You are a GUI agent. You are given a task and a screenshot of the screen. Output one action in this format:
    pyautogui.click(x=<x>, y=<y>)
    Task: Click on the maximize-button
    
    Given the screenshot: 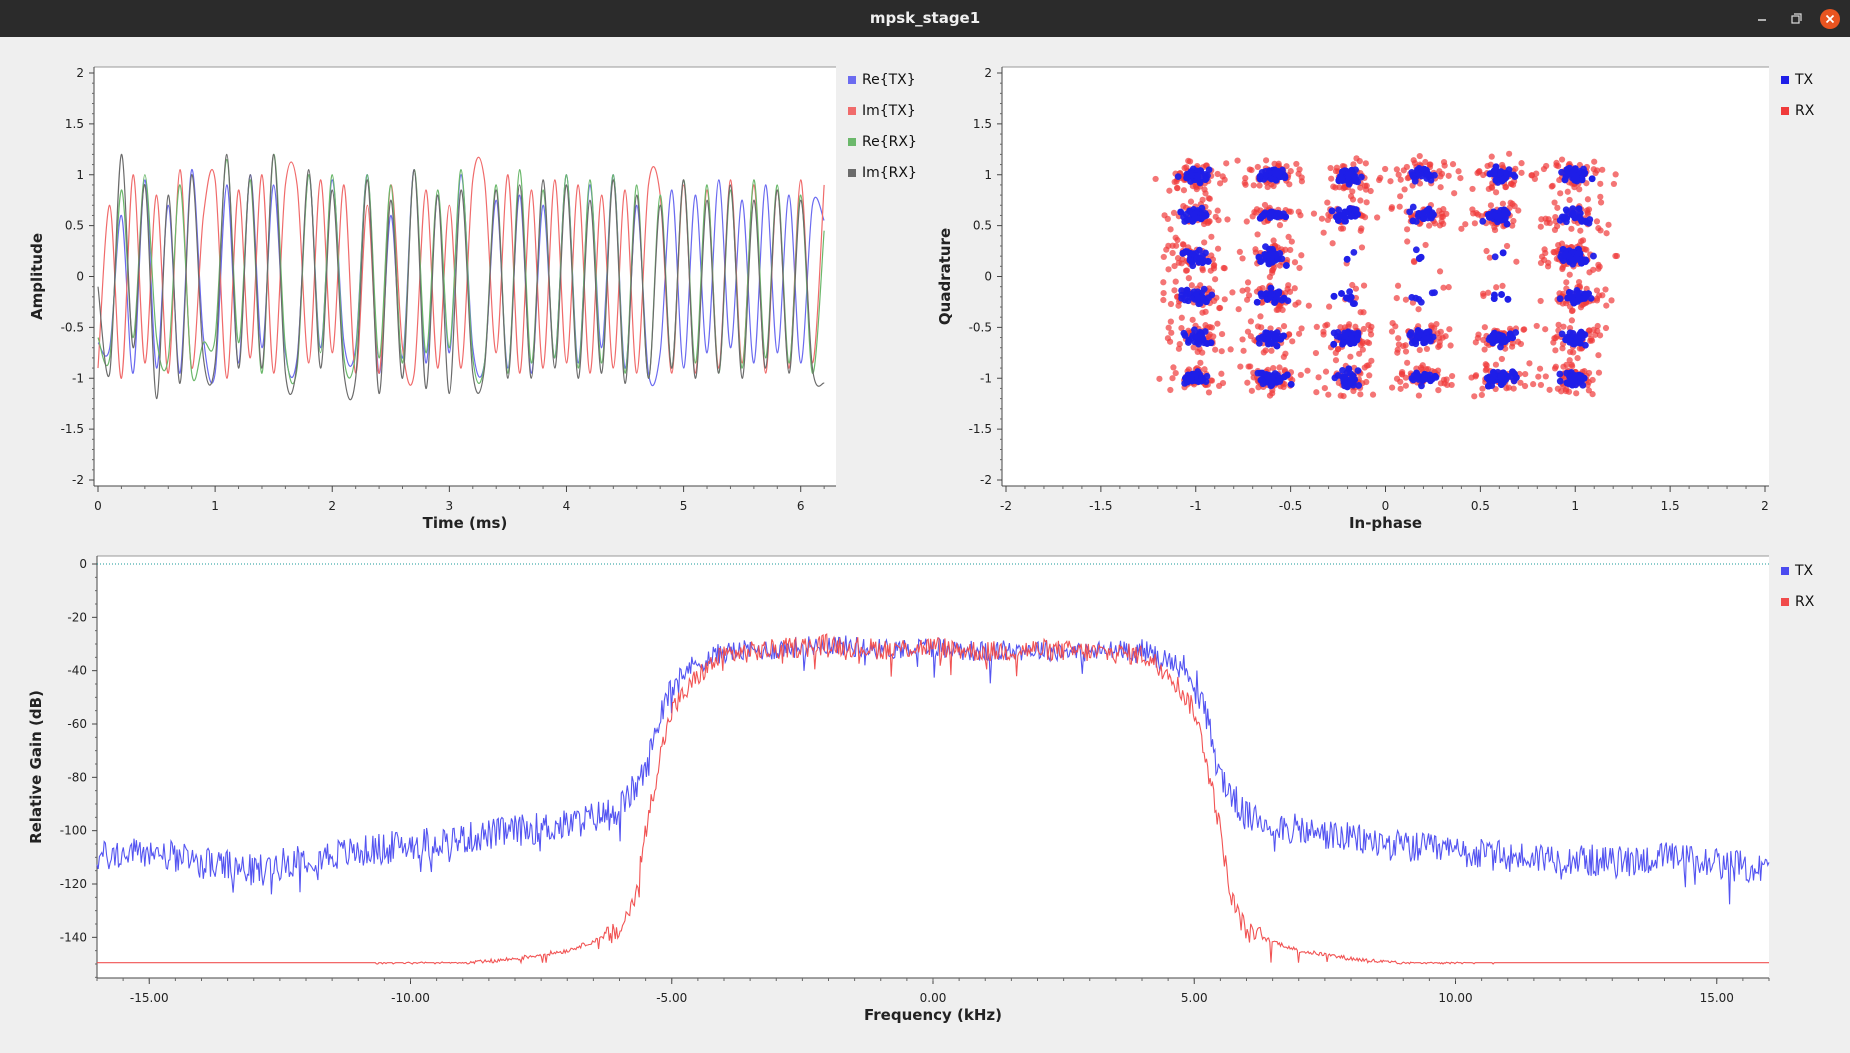 What is the action you would take?
    pyautogui.click(x=1796, y=19)
    